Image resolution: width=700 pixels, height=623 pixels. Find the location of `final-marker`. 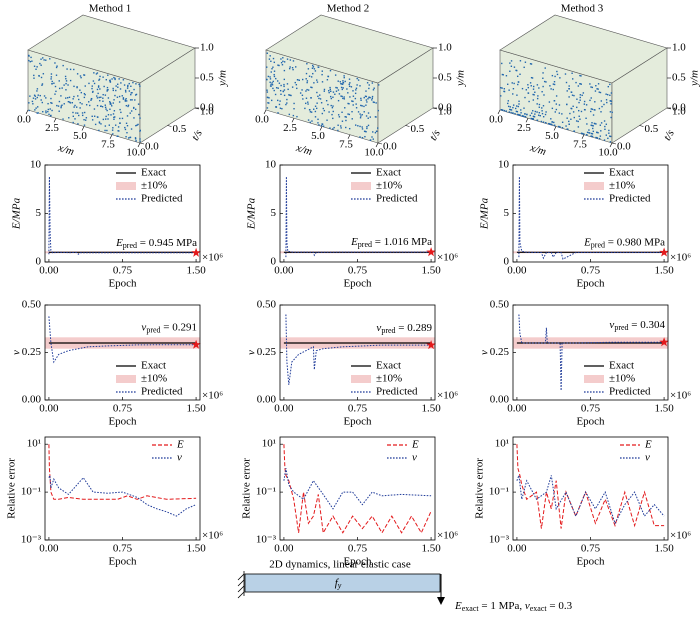

final-marker is located at coordinates (431, 252).